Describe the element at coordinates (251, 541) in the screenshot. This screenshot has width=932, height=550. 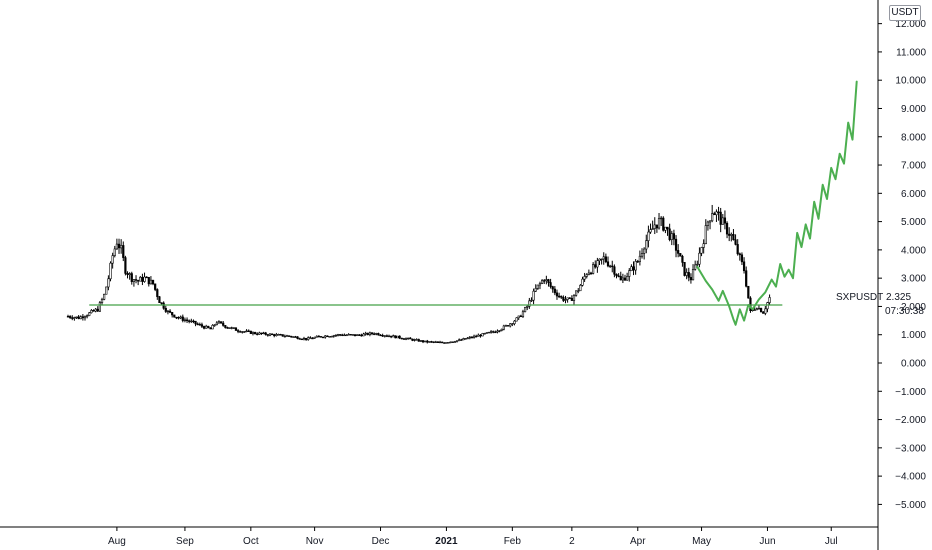
I see `x-tick-label: Oct` at that location.